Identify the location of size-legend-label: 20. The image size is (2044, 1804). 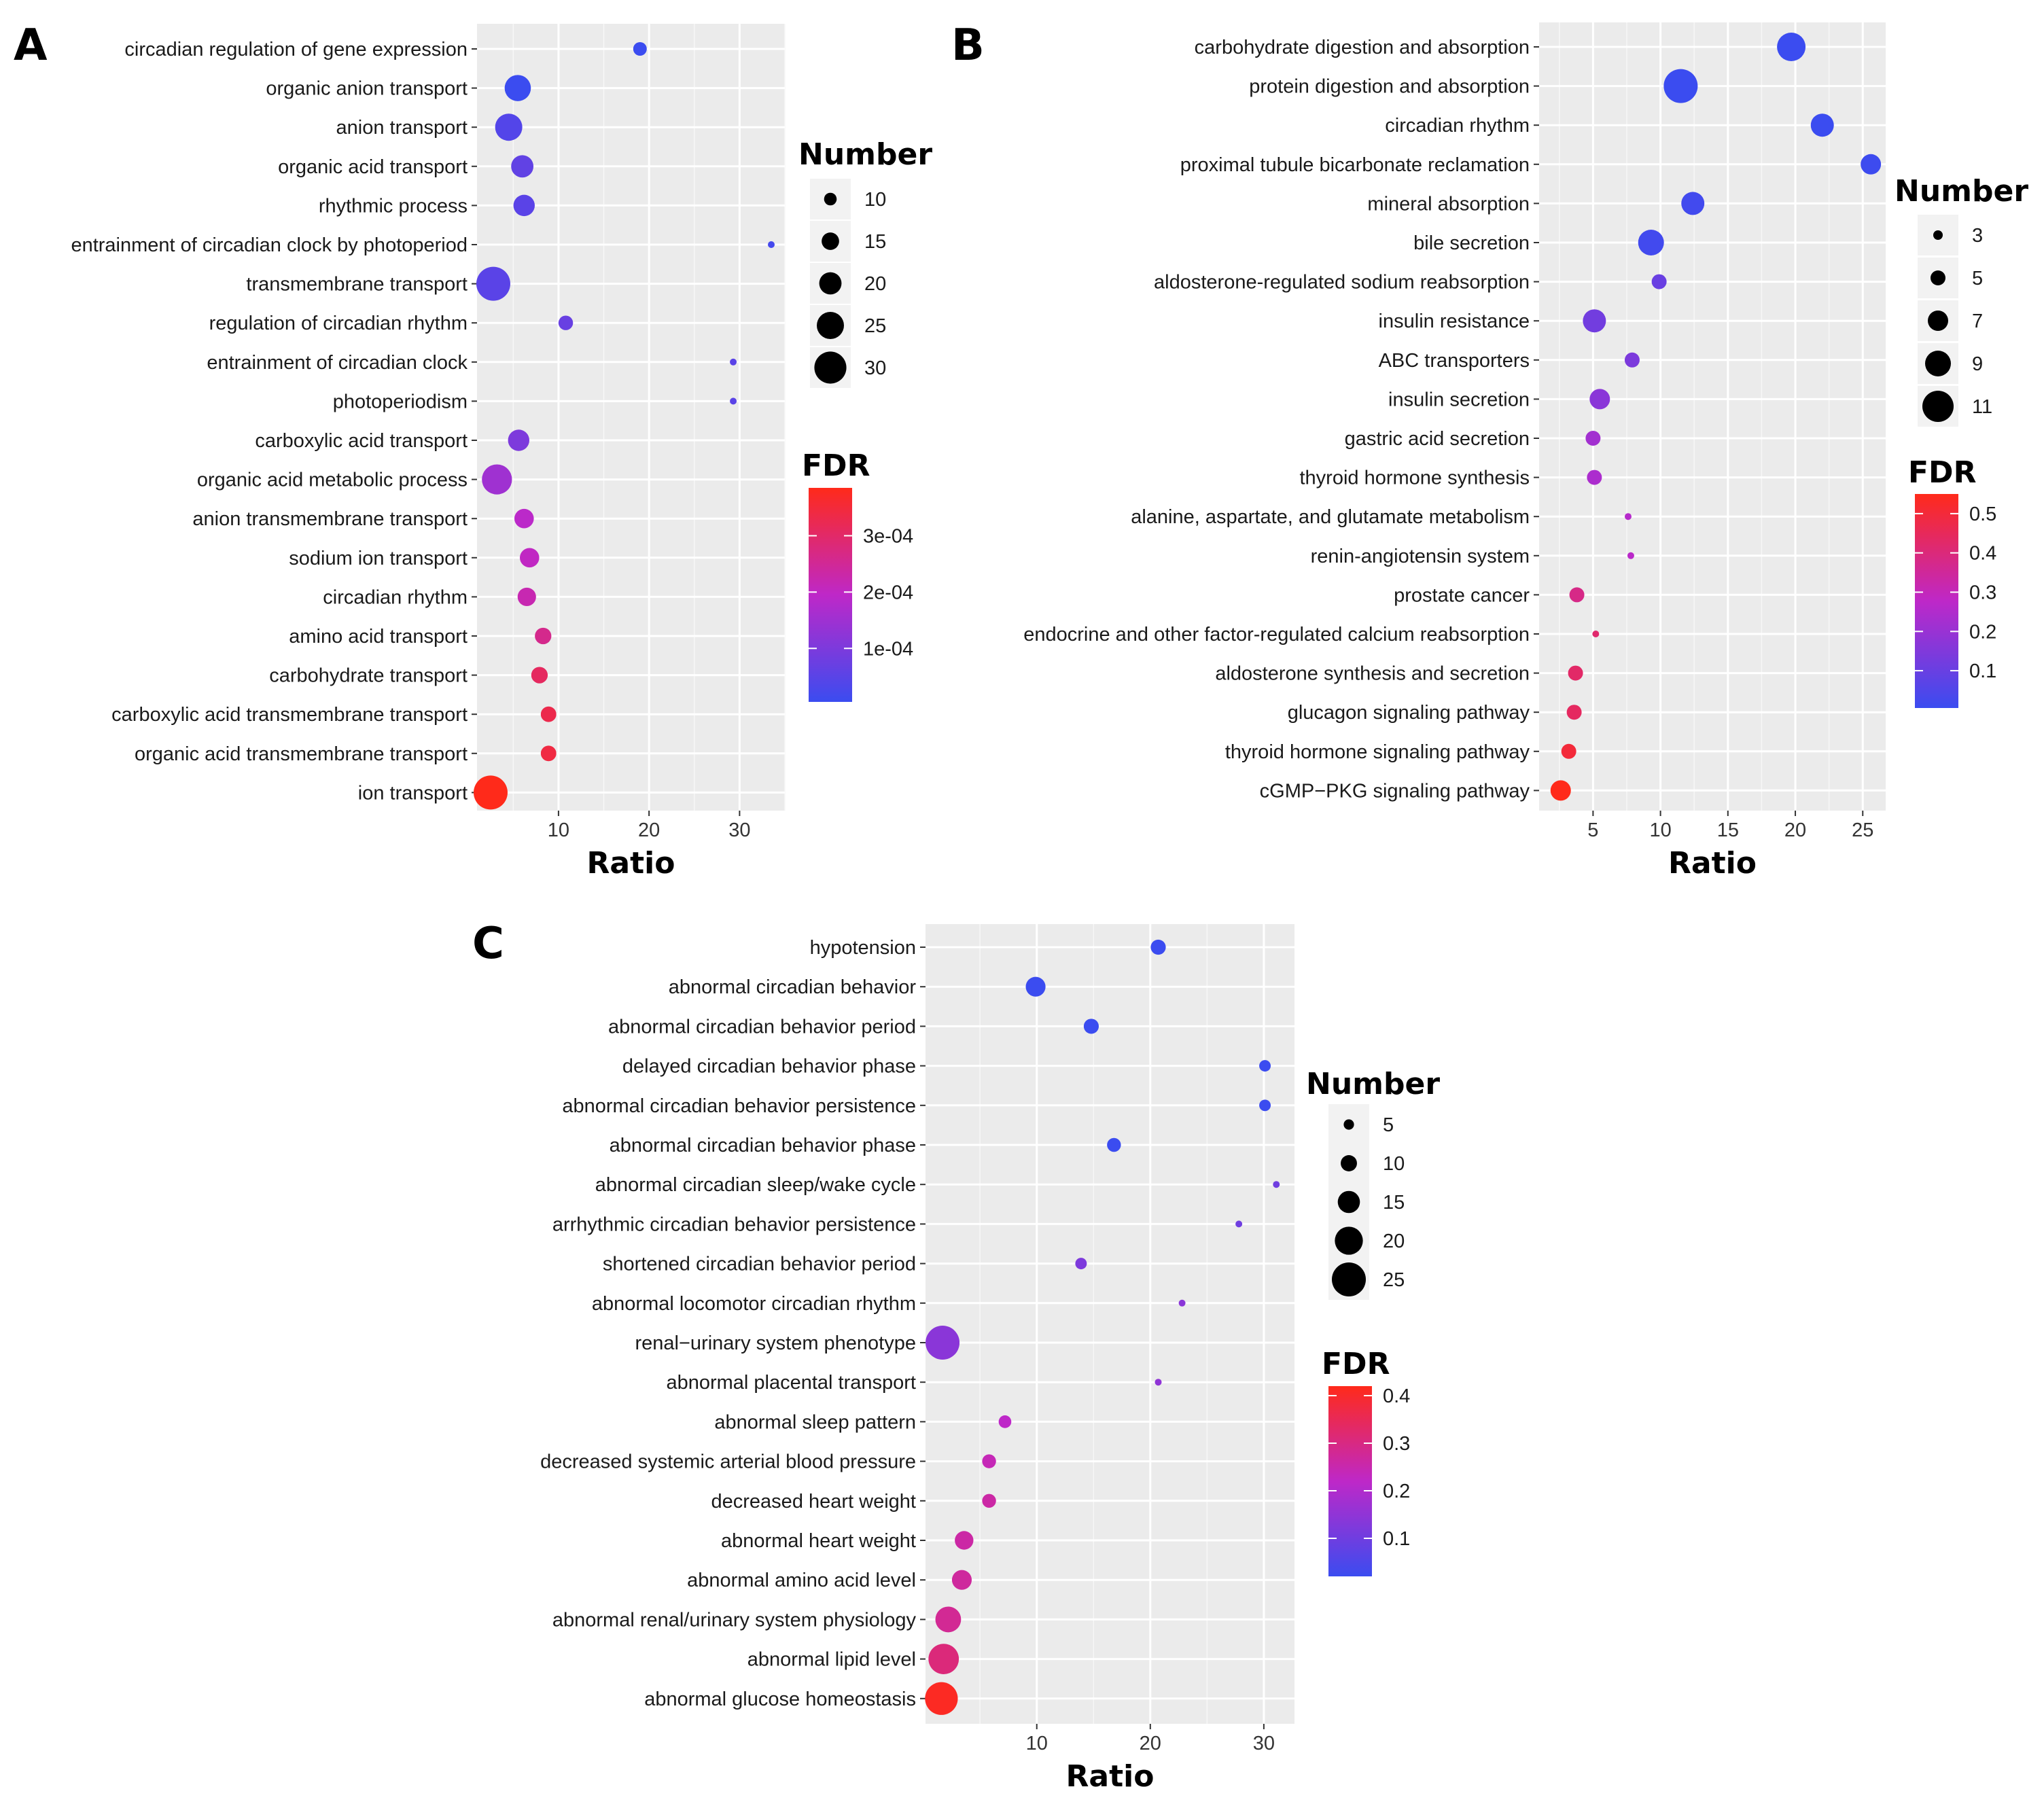
(1394, 1241).